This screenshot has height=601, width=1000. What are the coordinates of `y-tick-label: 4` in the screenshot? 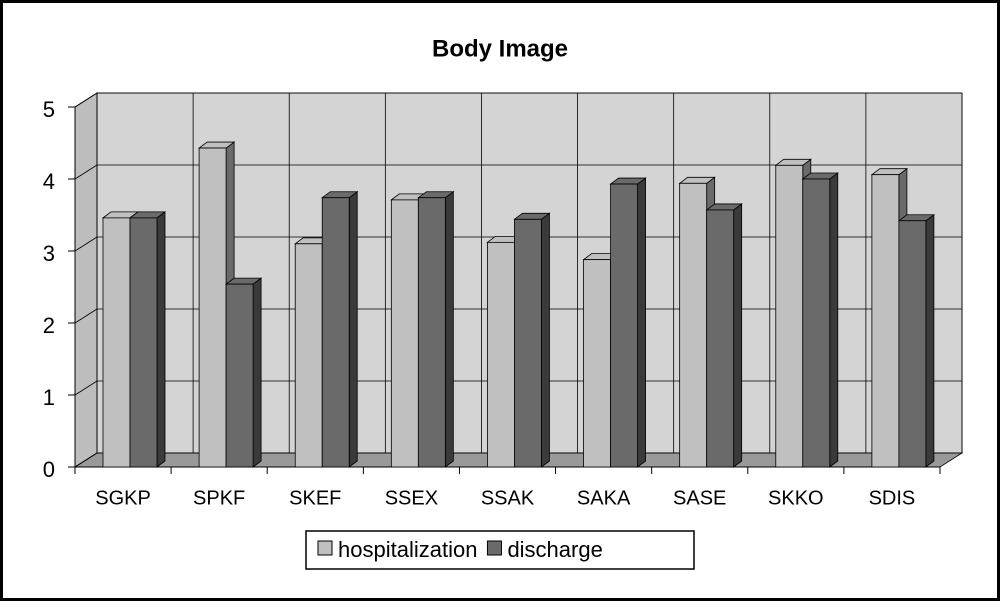 It's located at (49, 181).